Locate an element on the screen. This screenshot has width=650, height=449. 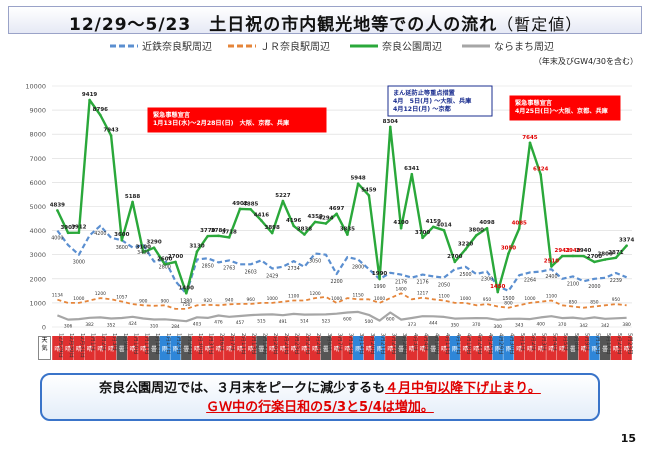
data-label: 4196 is located at coordinates (293, 221).